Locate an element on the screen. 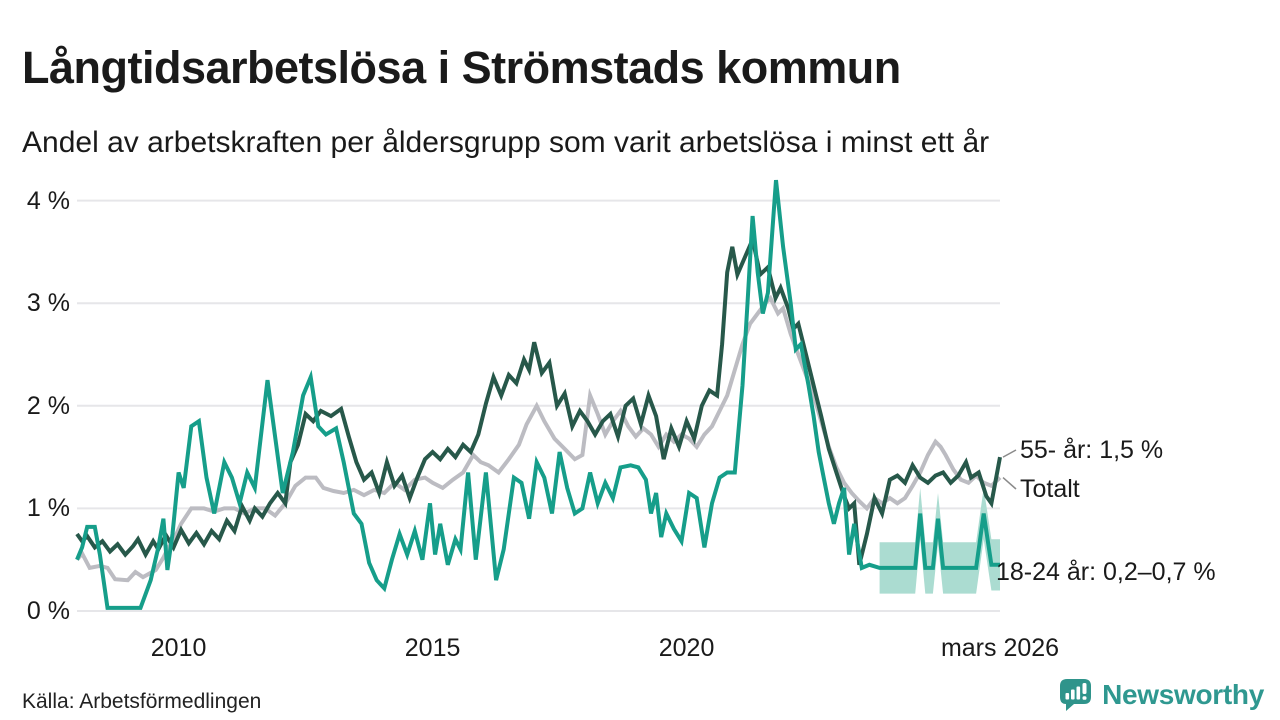 The image size is (1280, 720). y-tick-2: 2 % is located at coordinates (48, 405).